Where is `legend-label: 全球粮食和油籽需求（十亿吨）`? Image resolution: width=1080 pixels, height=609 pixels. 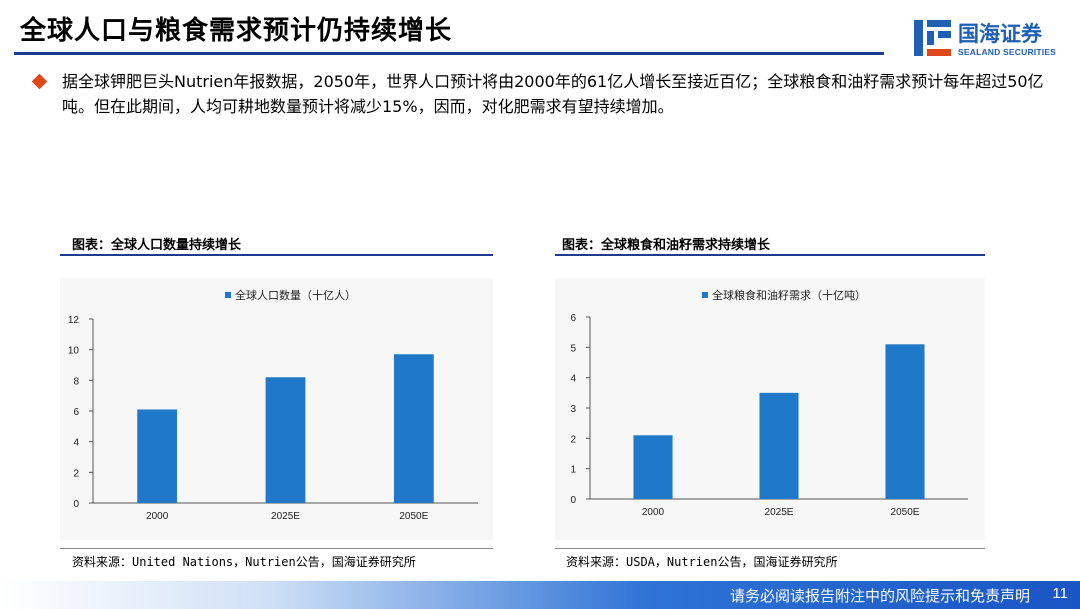 legend-label: 全球粮食和油籽需求（十亿吨） is located at coordinates (789, 295).